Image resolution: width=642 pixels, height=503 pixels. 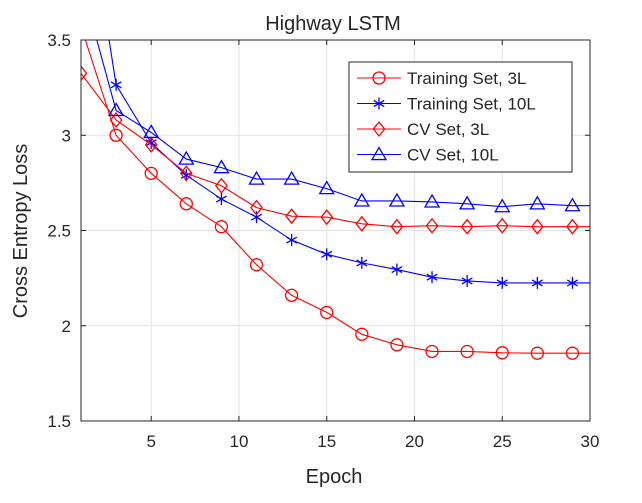 I want to click on legend-label: Training Set, 10L, so click(x=471, y=104).